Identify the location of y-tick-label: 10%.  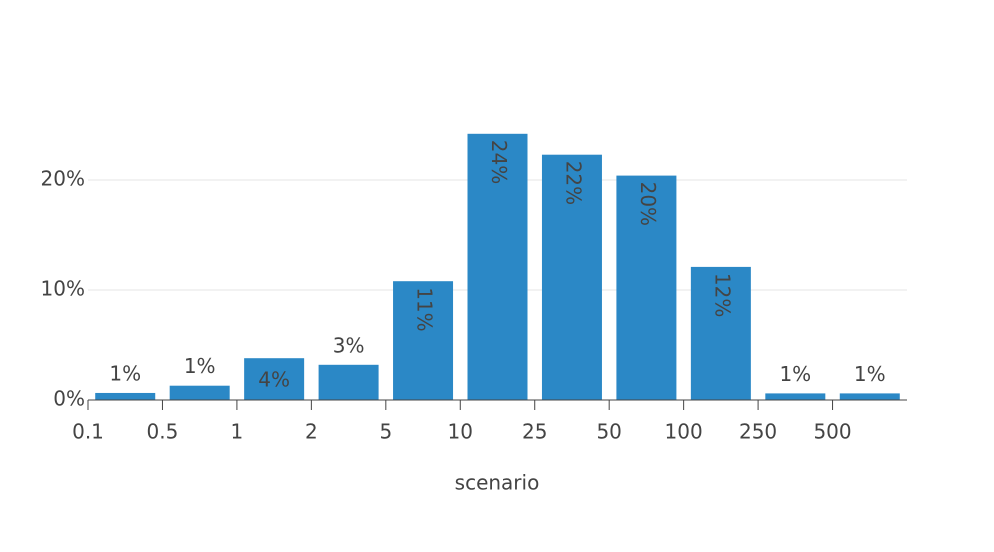
(63, 289).